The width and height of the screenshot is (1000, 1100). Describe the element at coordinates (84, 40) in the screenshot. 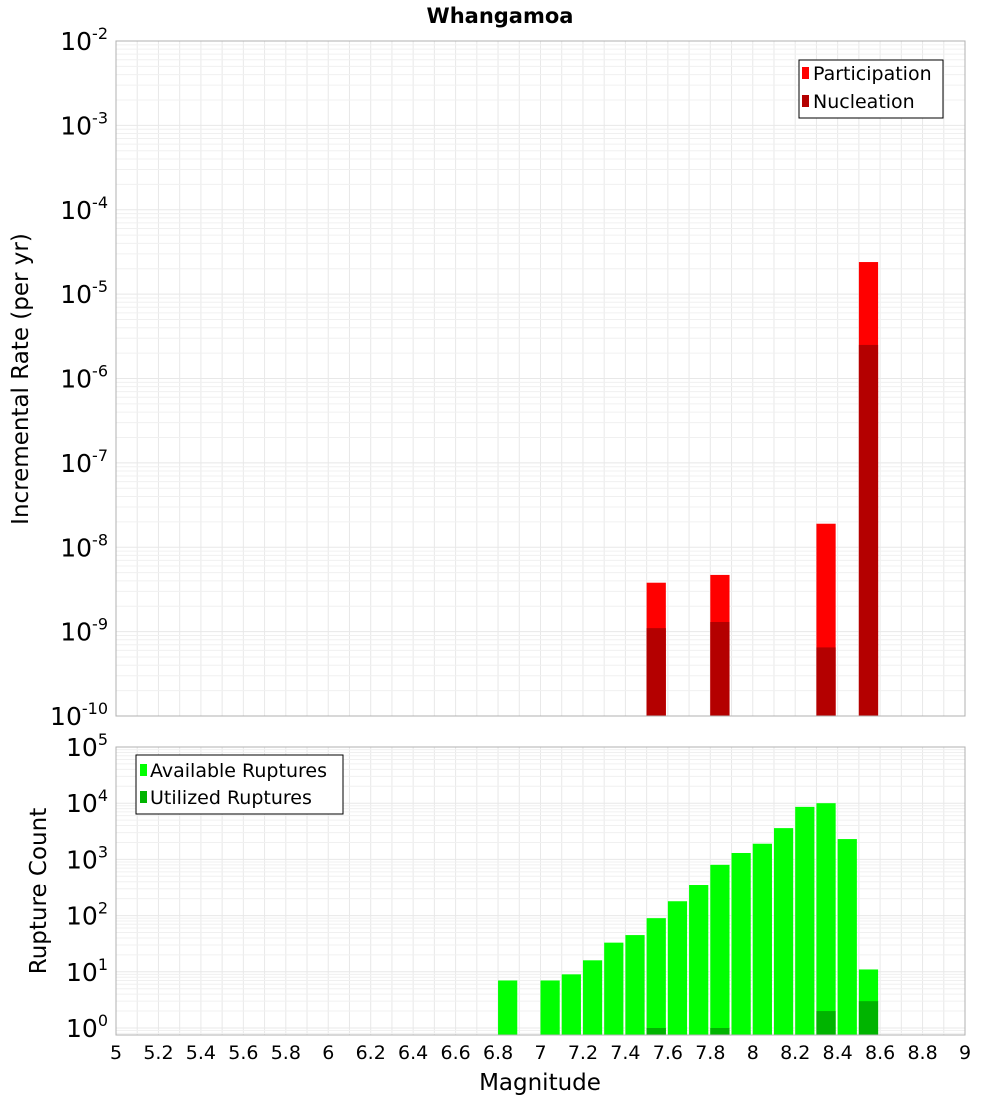

I see `rate-y-tick-label: 10⁻²` at that location.